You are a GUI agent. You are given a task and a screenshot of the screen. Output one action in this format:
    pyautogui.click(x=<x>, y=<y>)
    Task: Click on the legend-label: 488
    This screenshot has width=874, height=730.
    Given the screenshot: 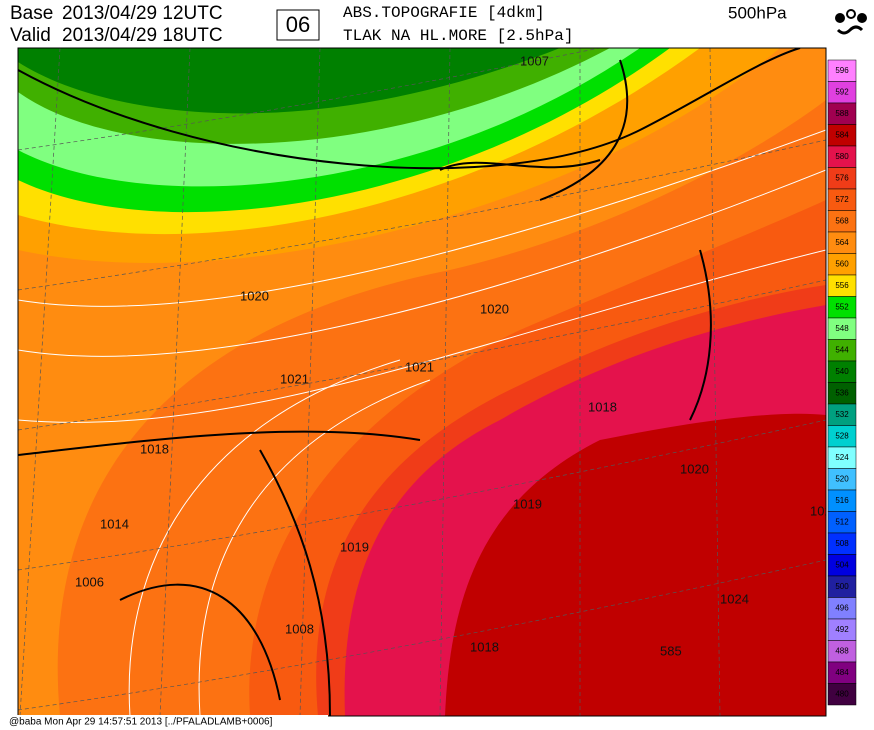 What is the action you would take?
    pyautogui.click(x=842, y=650)
    